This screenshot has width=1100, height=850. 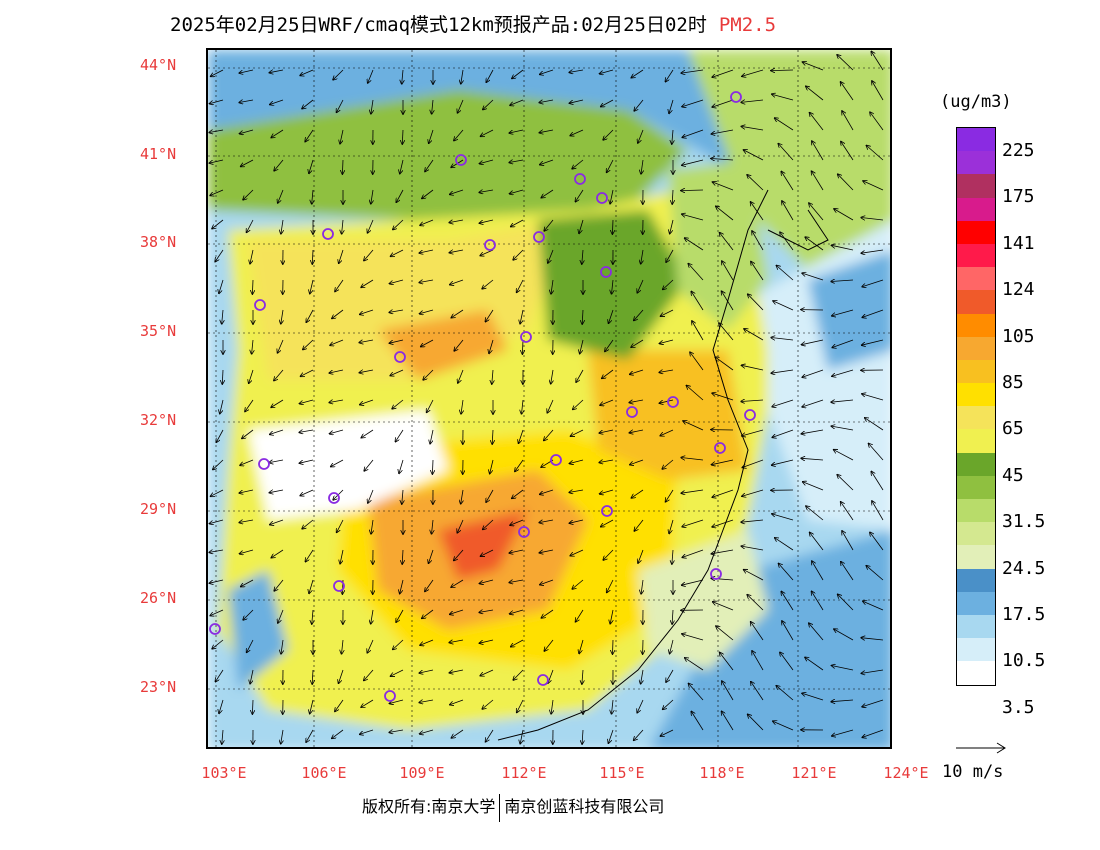 I want to click on lon-label: 103°E, so click(x=224, y=773).